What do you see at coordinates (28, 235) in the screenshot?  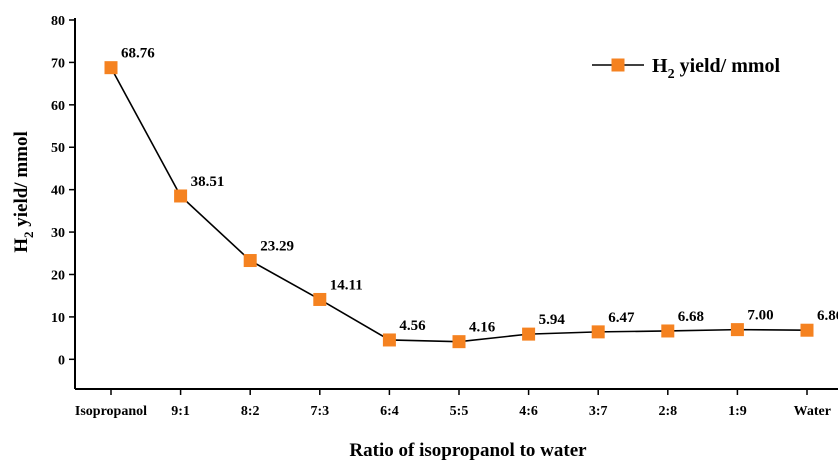 I see `y-axis-title-subscript: 2` at bounding box center [28, 235].